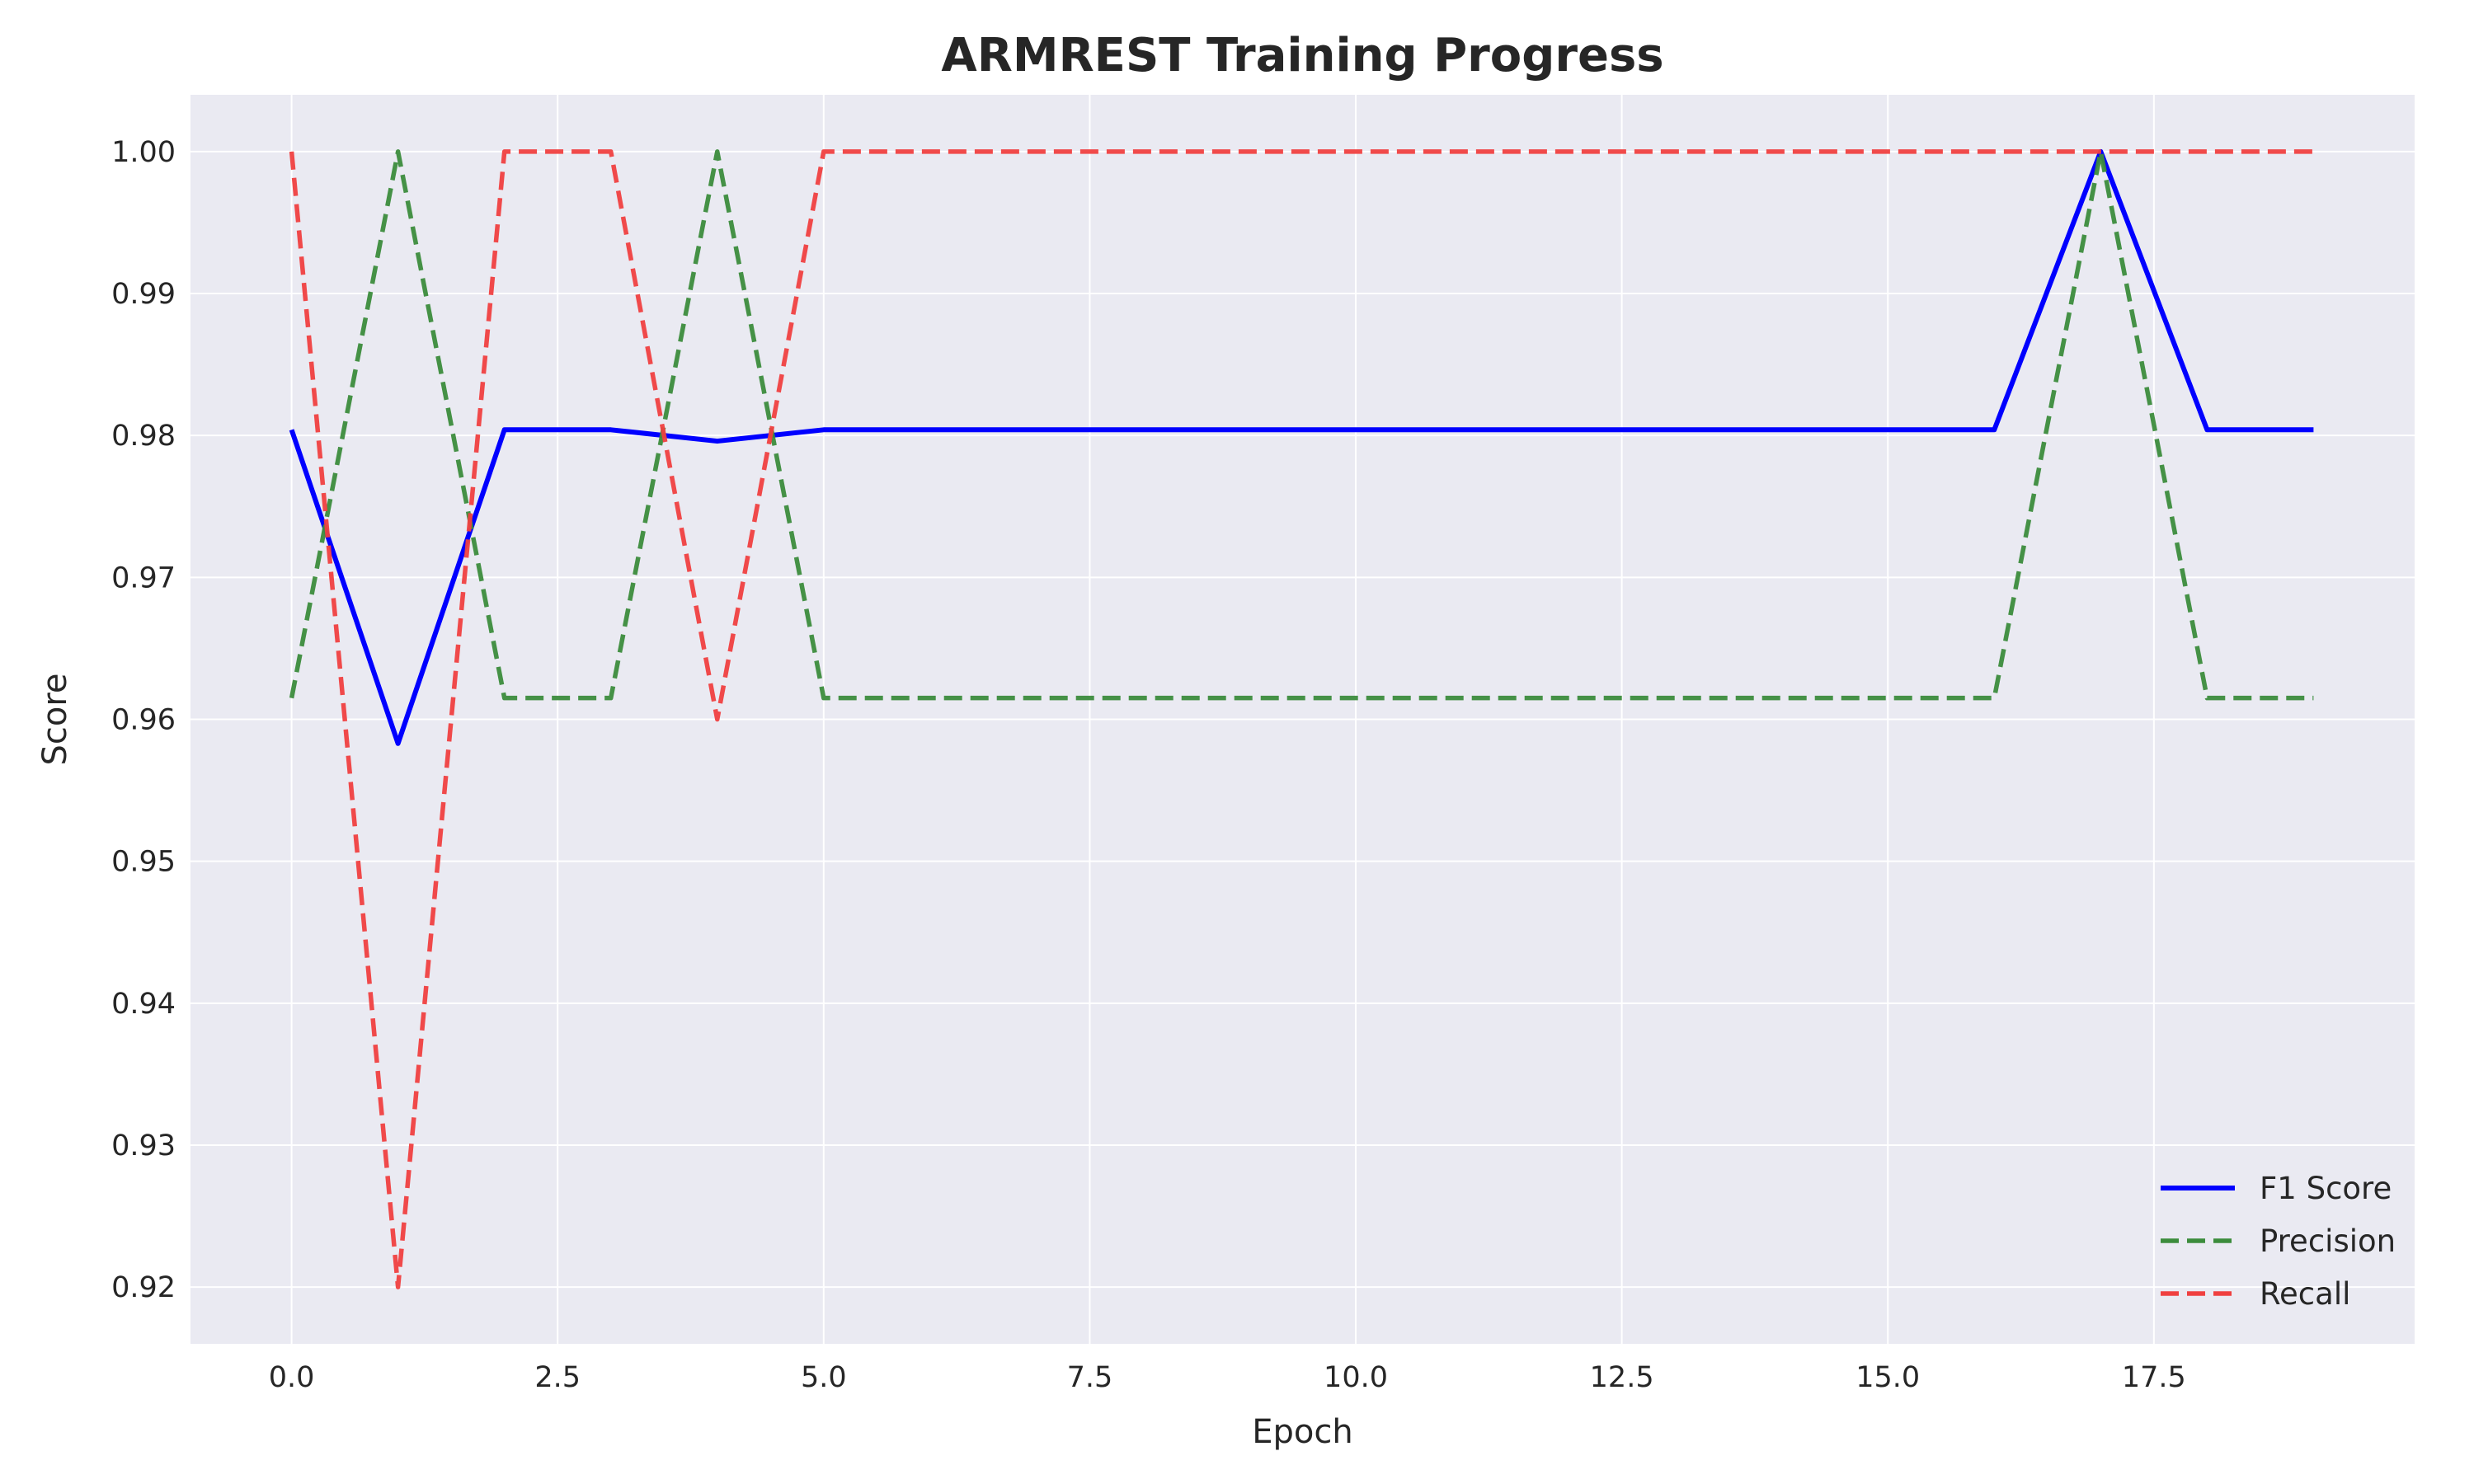 The width and height of the screenshot is (2474, 1484). I want to click on x-tick-label: 17.5, so click(2154, 1377).